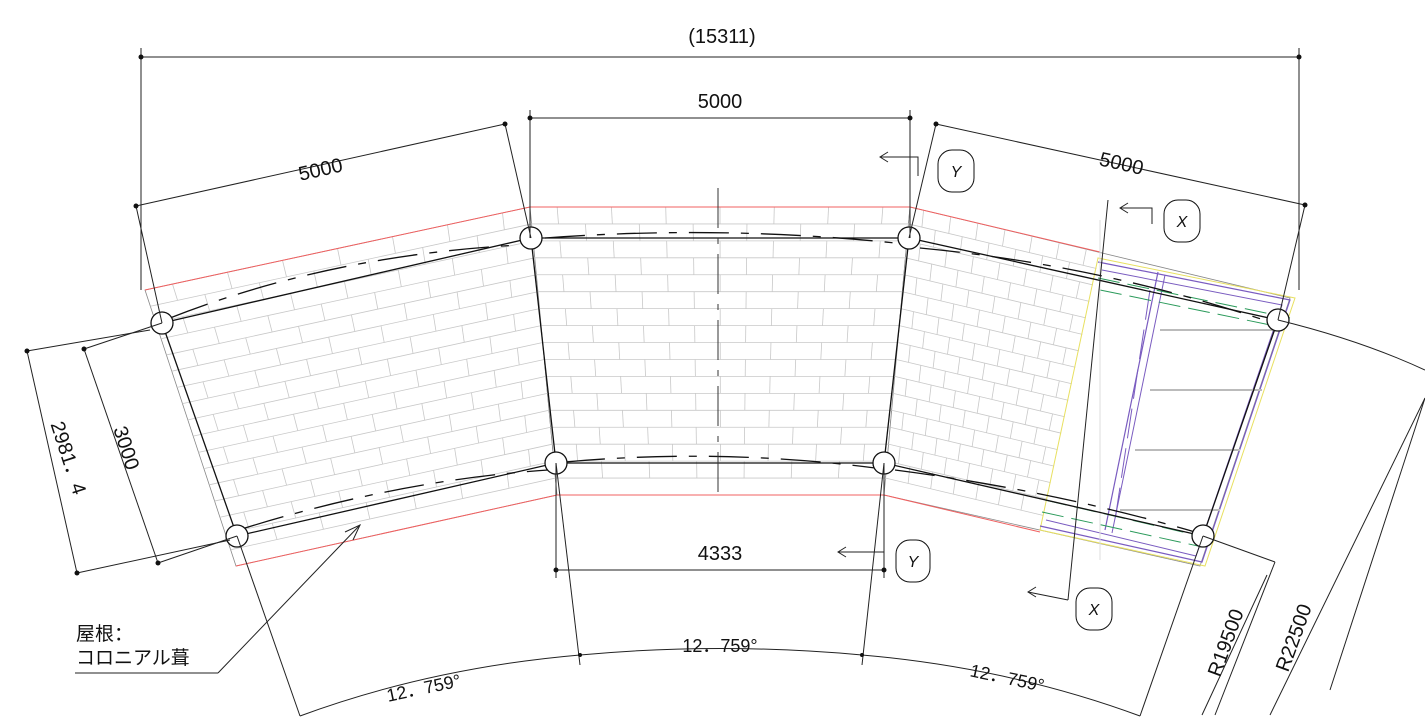 The width and height of the screenshot is (1425, 719). Describe the element at coordinates (104, 634) in the screenshot. I see `roof-note-line1: 屋根：` at that location.